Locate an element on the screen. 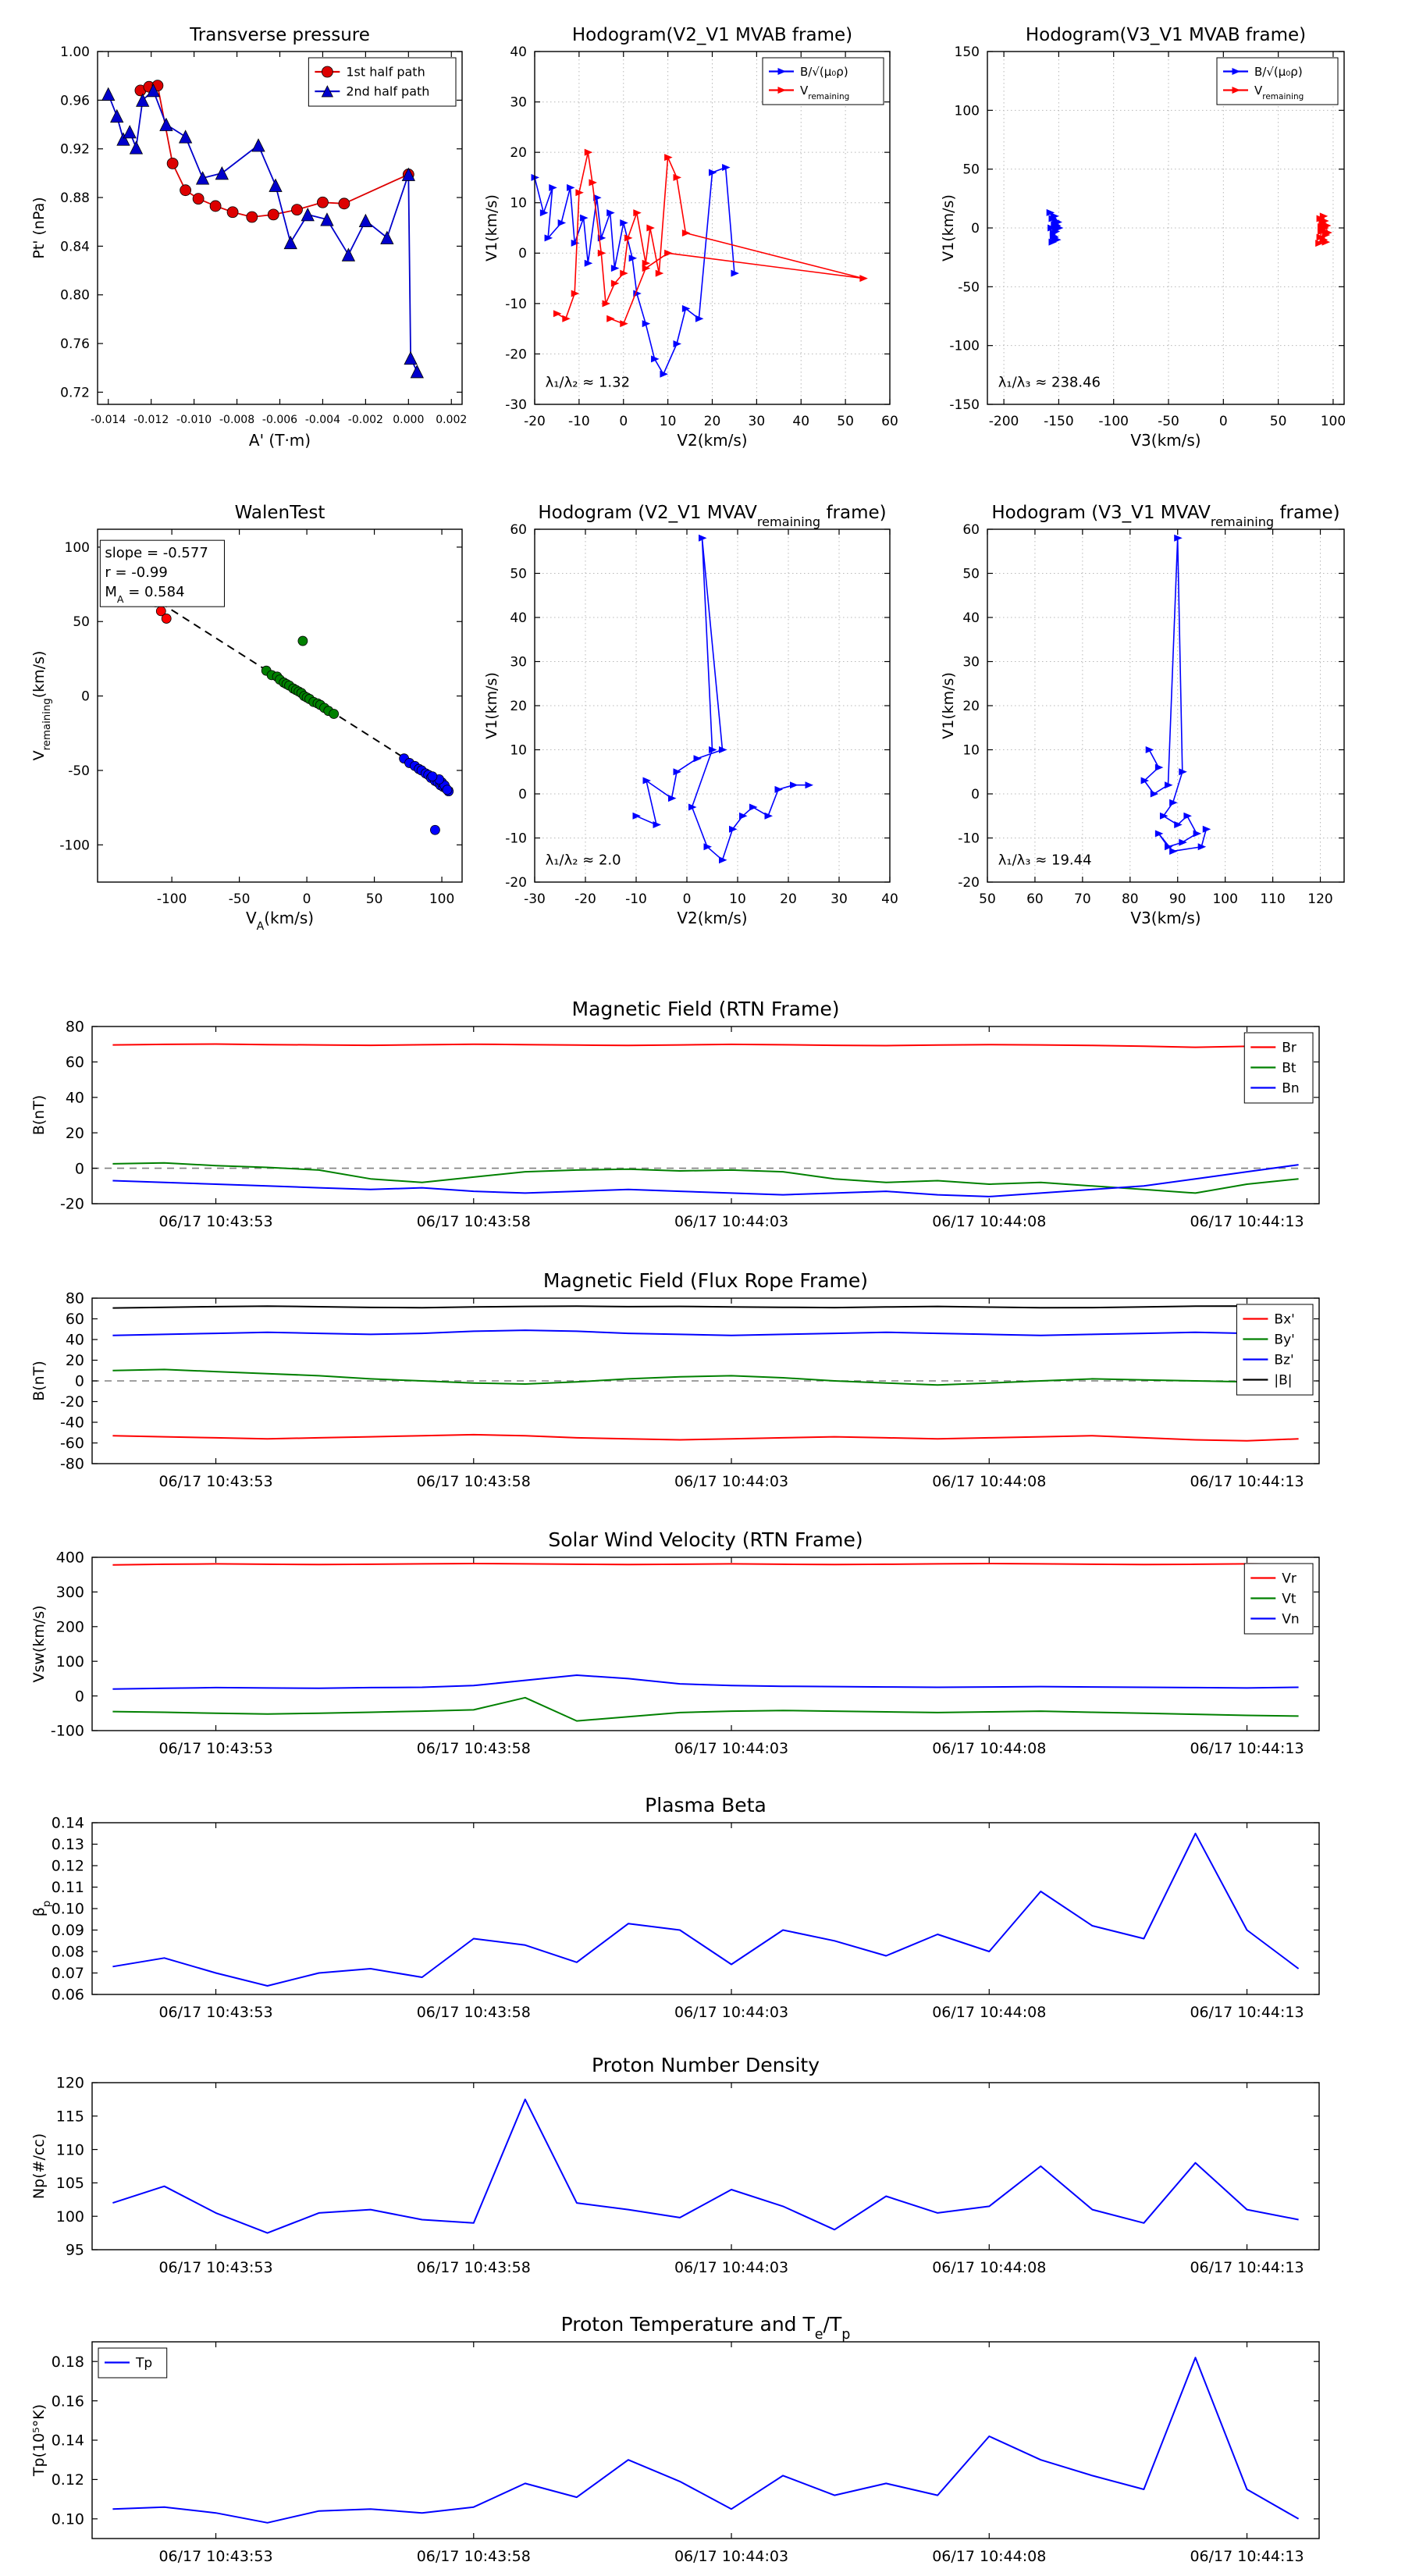  transverse-pressure-title: Transverse pressure is located at coordinates (279, 35).